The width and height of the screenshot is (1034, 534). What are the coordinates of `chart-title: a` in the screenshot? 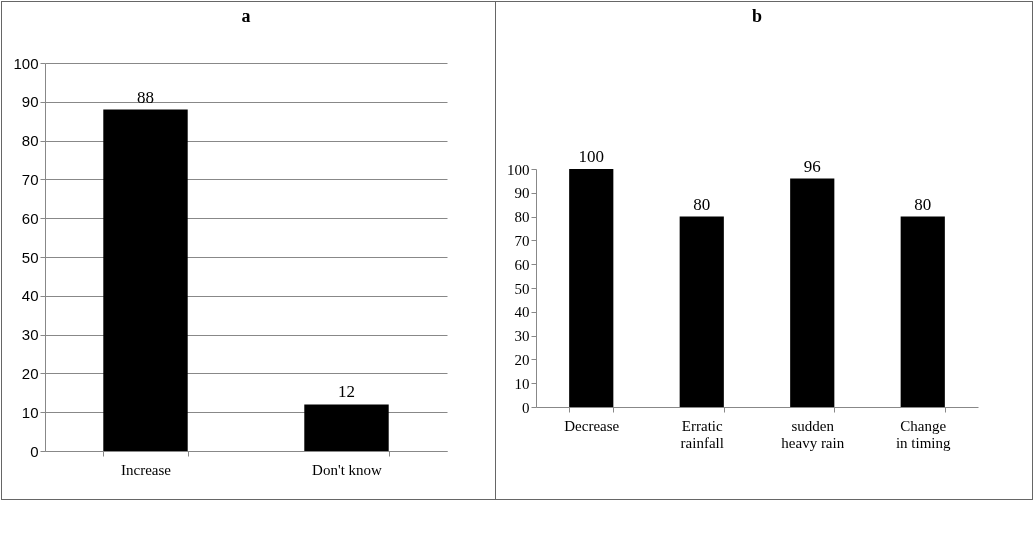 It's located at (246, 16).